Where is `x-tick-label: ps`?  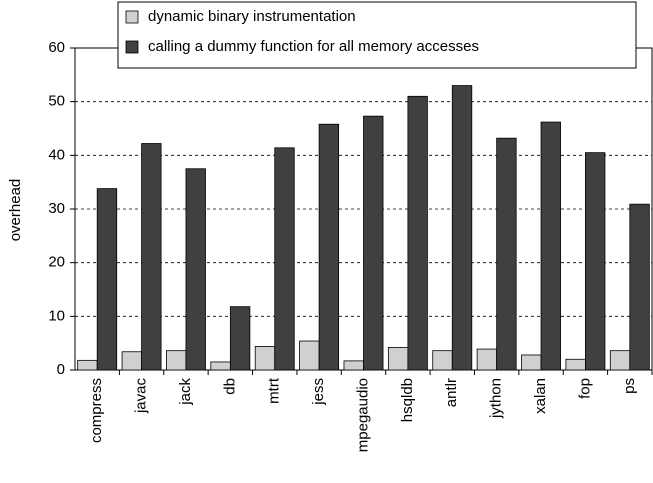
x-tick-label: ps is located at coordinates (629, 386).